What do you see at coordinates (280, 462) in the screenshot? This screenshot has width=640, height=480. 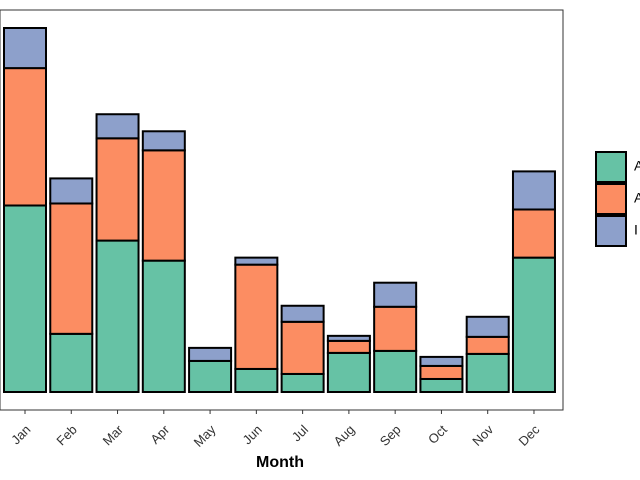 I see `x-axis-title: Month` at bounding box center [280, 462].